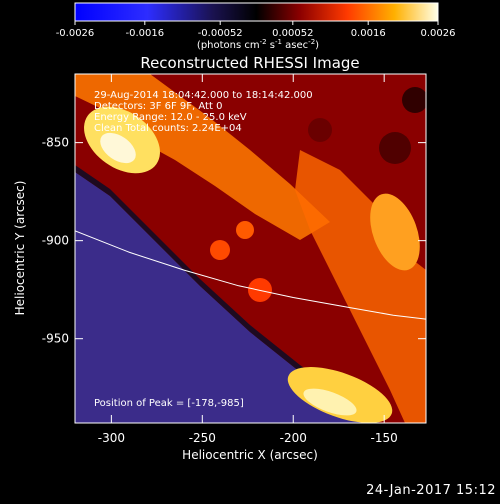  I want to click on bright-kernel-right, so click(395, 232).